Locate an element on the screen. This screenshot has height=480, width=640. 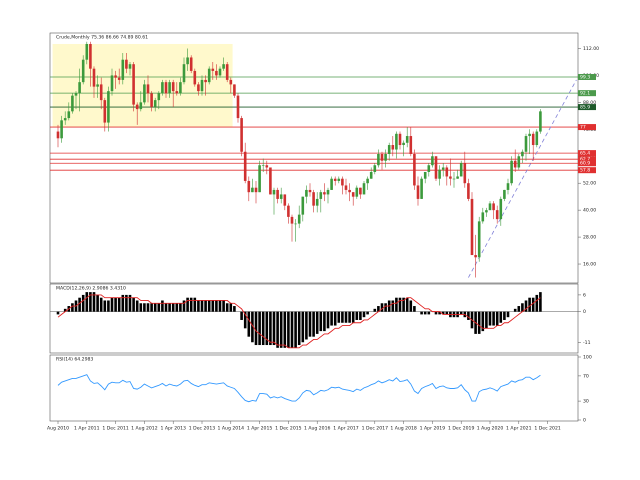
y-tick-label: 52.00 is located at coordinates (589, 184).